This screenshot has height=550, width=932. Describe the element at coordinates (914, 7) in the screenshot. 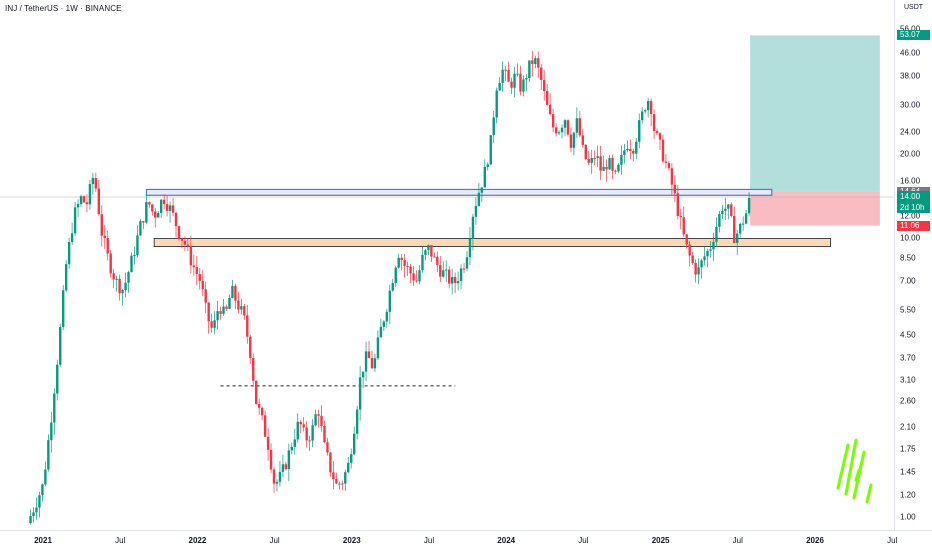

I see `currency-label: USDT` at that location.